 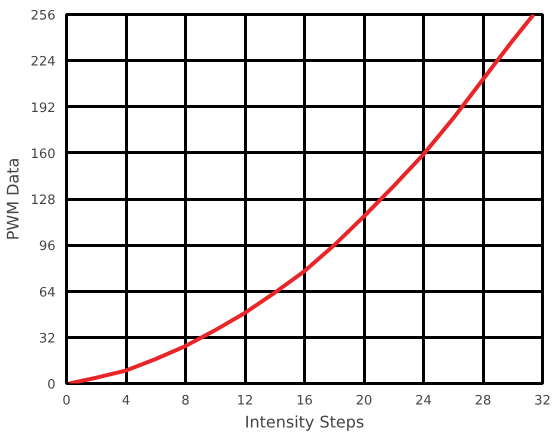 I want to click on x-tick-label: 32, so click(x=542, y=401).